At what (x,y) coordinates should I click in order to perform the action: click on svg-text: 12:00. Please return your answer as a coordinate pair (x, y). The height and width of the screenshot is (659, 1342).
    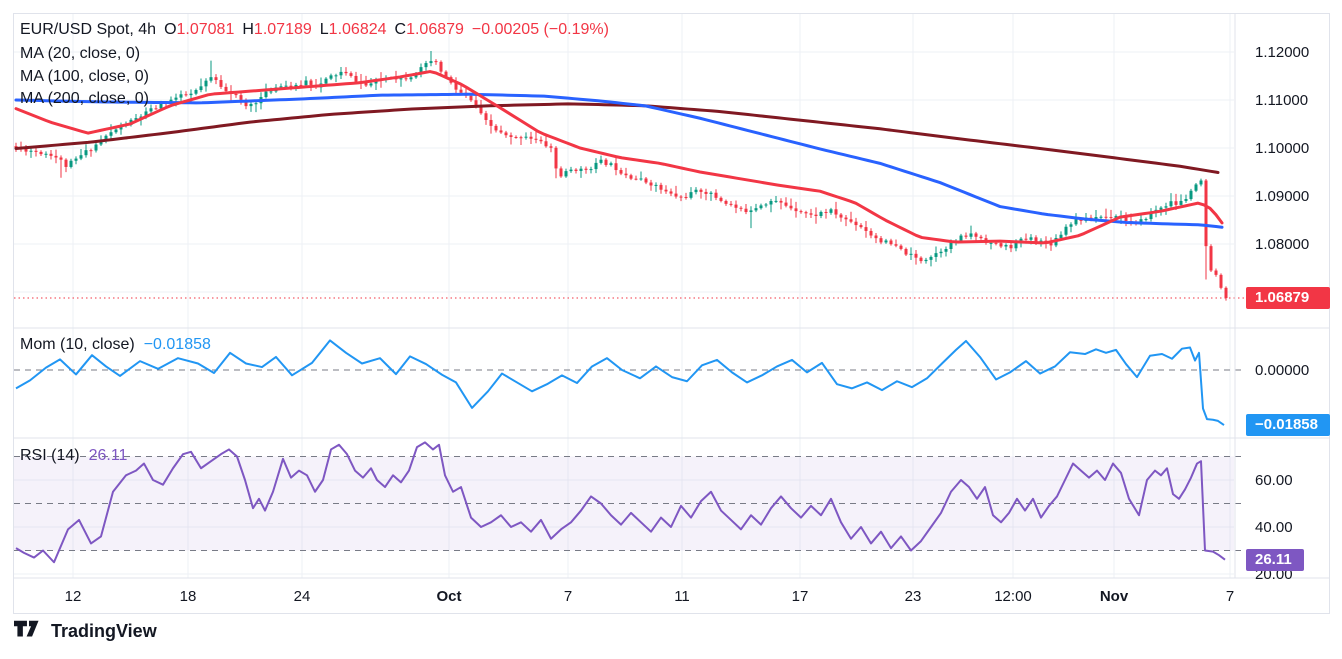
    Looking at the image, I should click on (1013, 596).